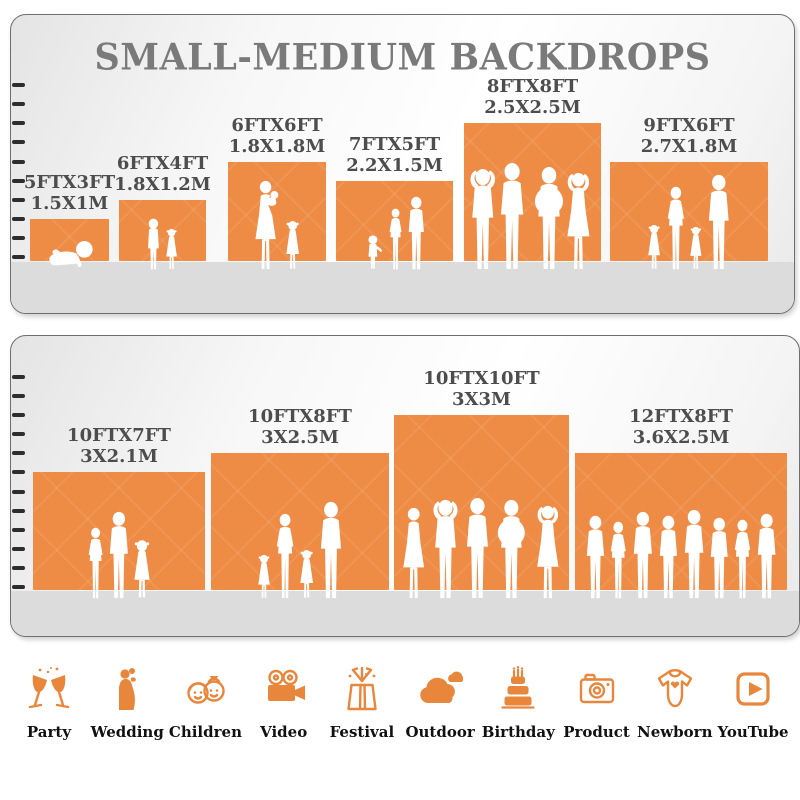  Describe the element at coordinates (532, 108) in the screenshot. I see `size-meters: 2.5X2.5M` at that location.